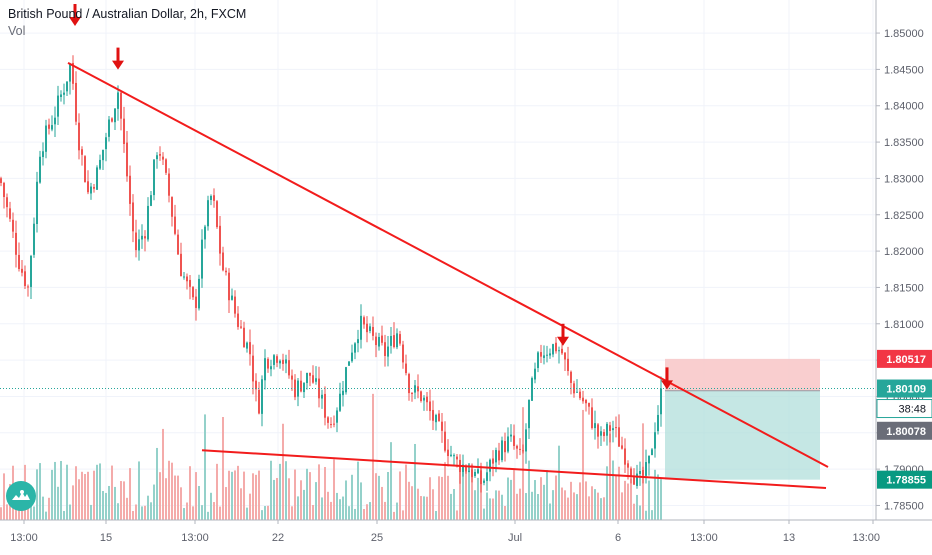 The width and height of the screenshot is (932, 555). What do you see at coordinates (563, 341) in the screenshot?
I see `arrow-head` at bounding box center [563, 341].